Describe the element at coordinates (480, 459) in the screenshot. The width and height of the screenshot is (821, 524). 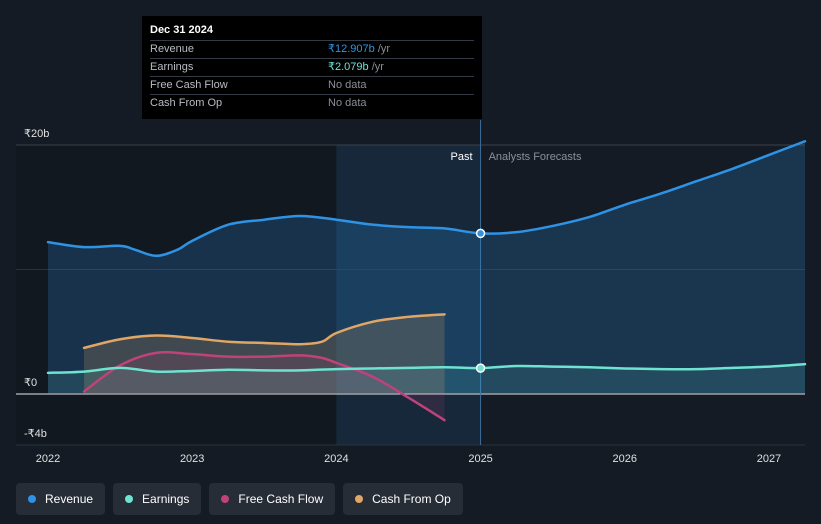
I see `x-tick-label: 2025` at that location.